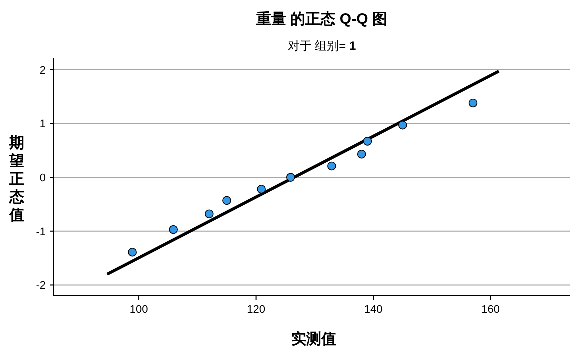 This screenshot has width=572, height=351. Describe the element at coordinates (322, 19) in the screenshot. I see `chart-title: 重量 的正态 Q-Q 图` at that location.